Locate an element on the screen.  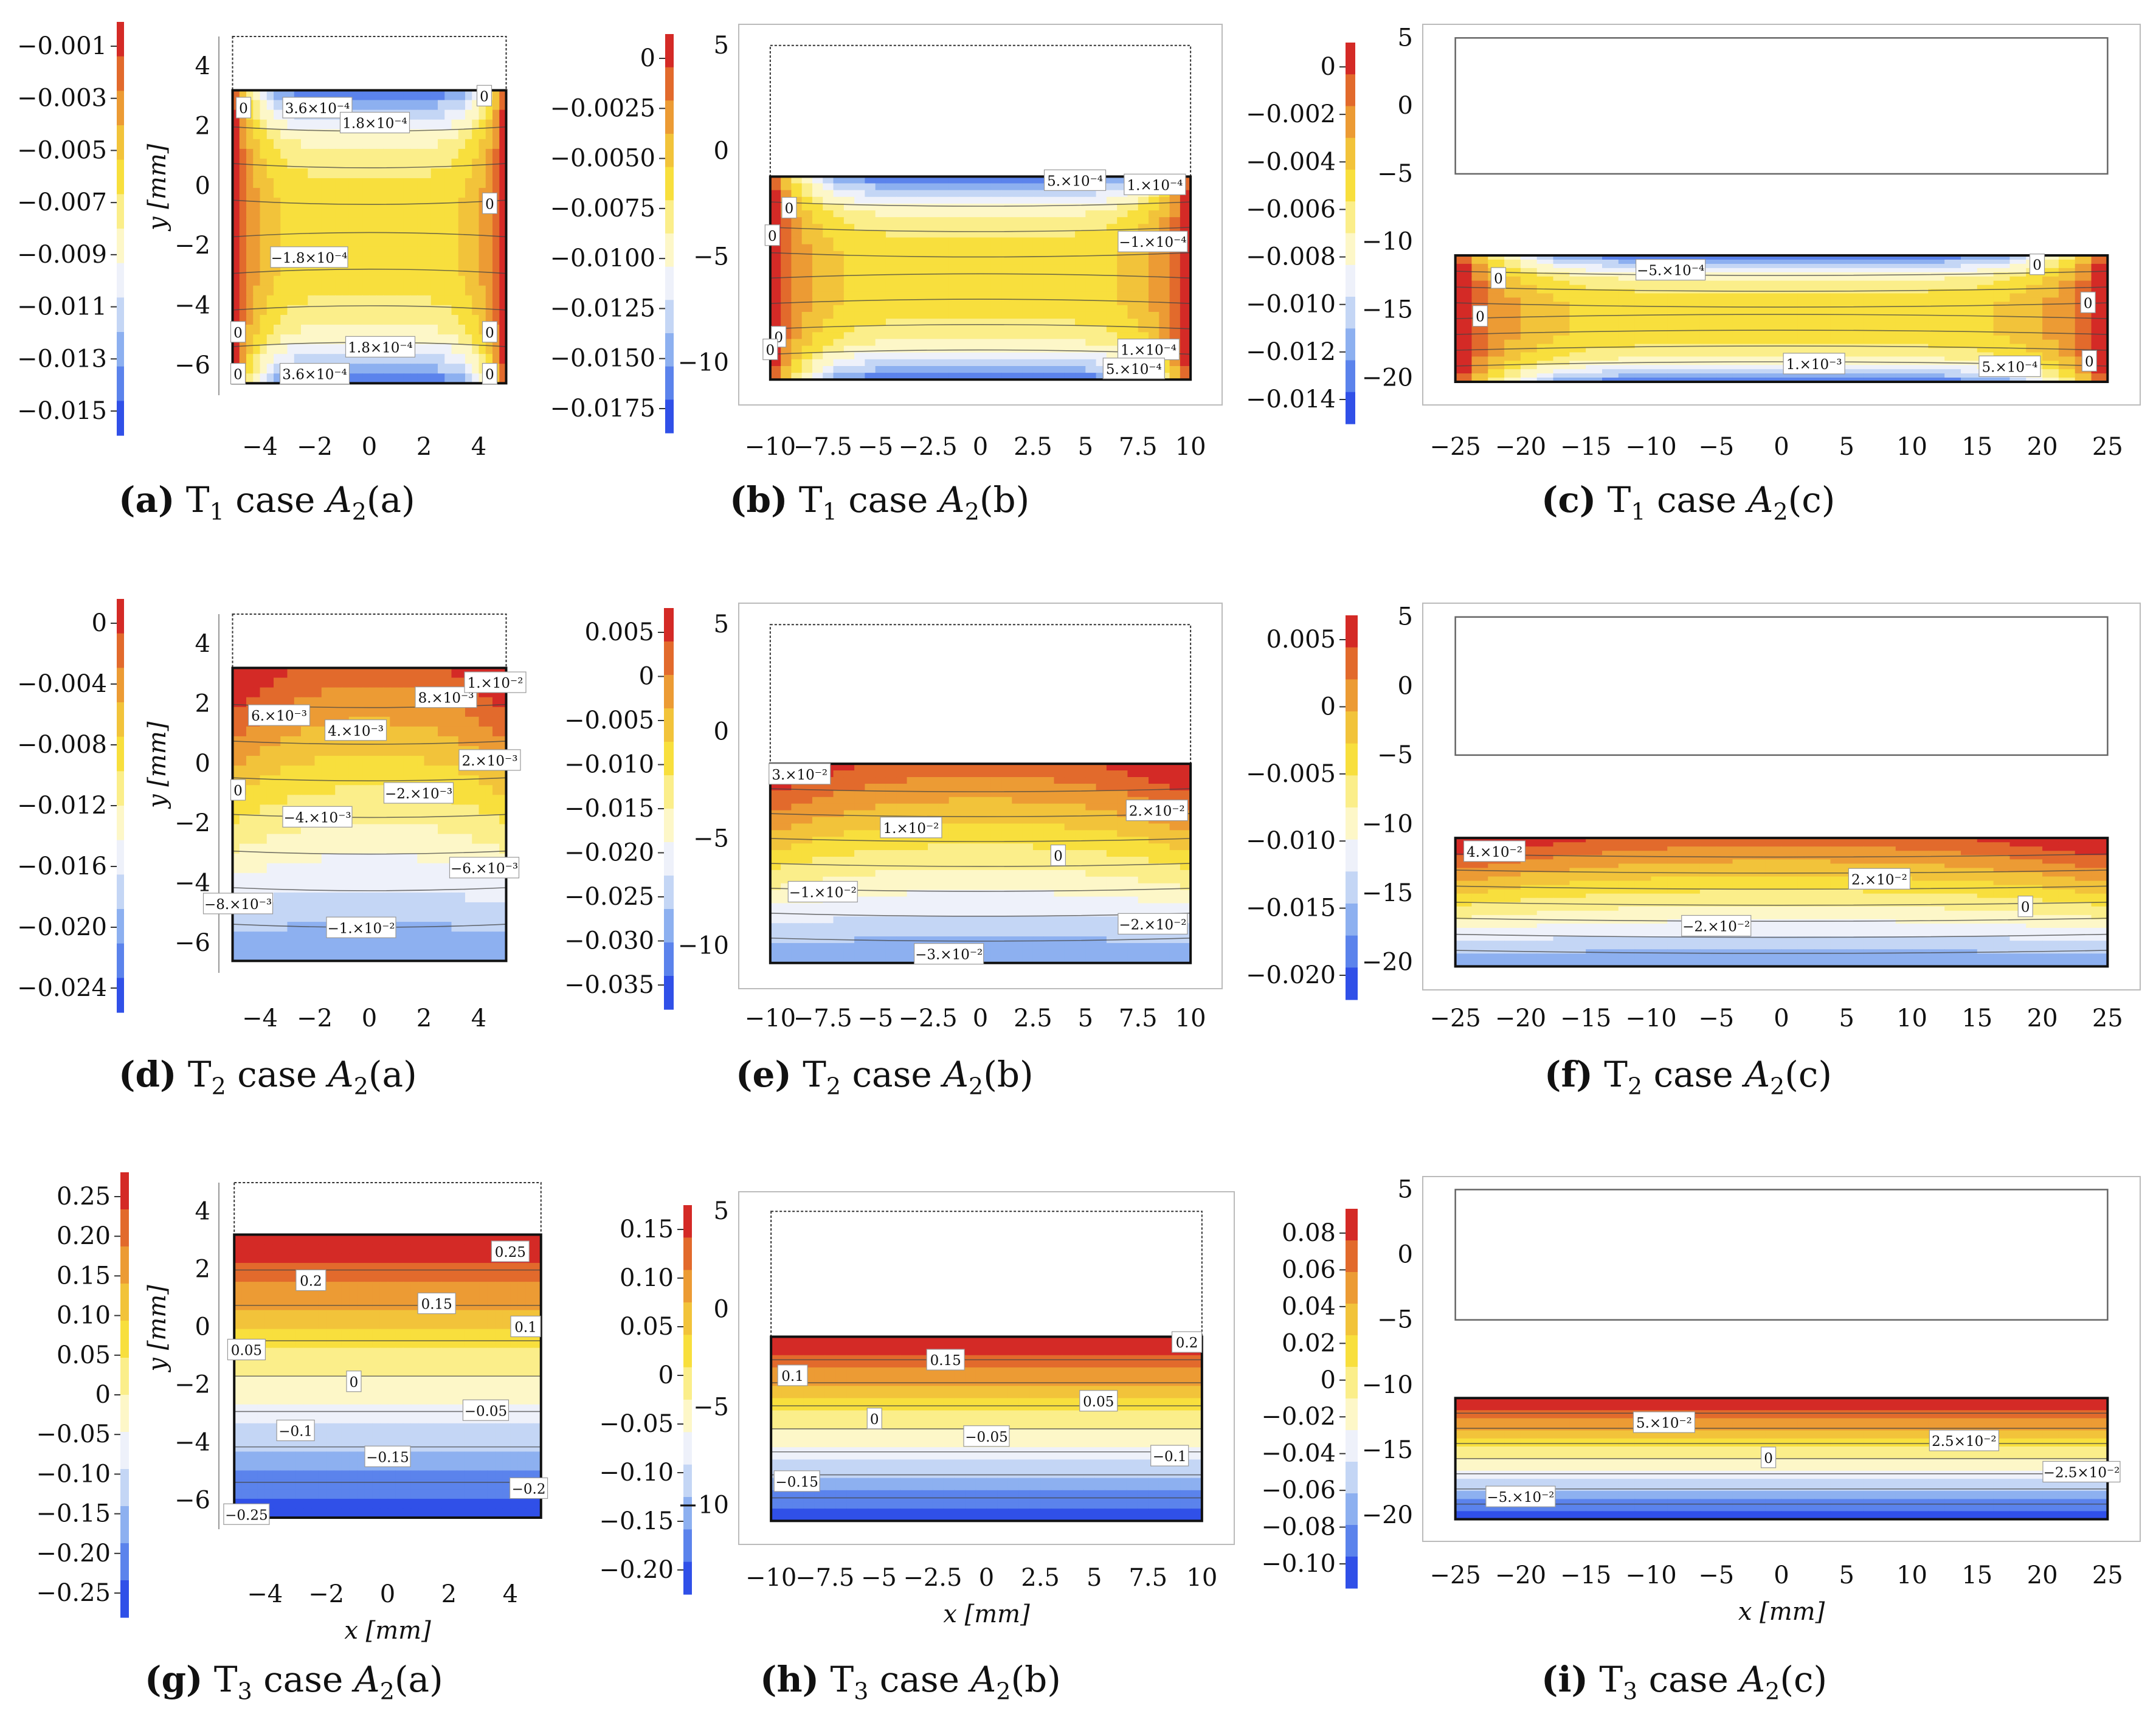
caption-t-sub: 2 is located at coordinates (833, 1086).